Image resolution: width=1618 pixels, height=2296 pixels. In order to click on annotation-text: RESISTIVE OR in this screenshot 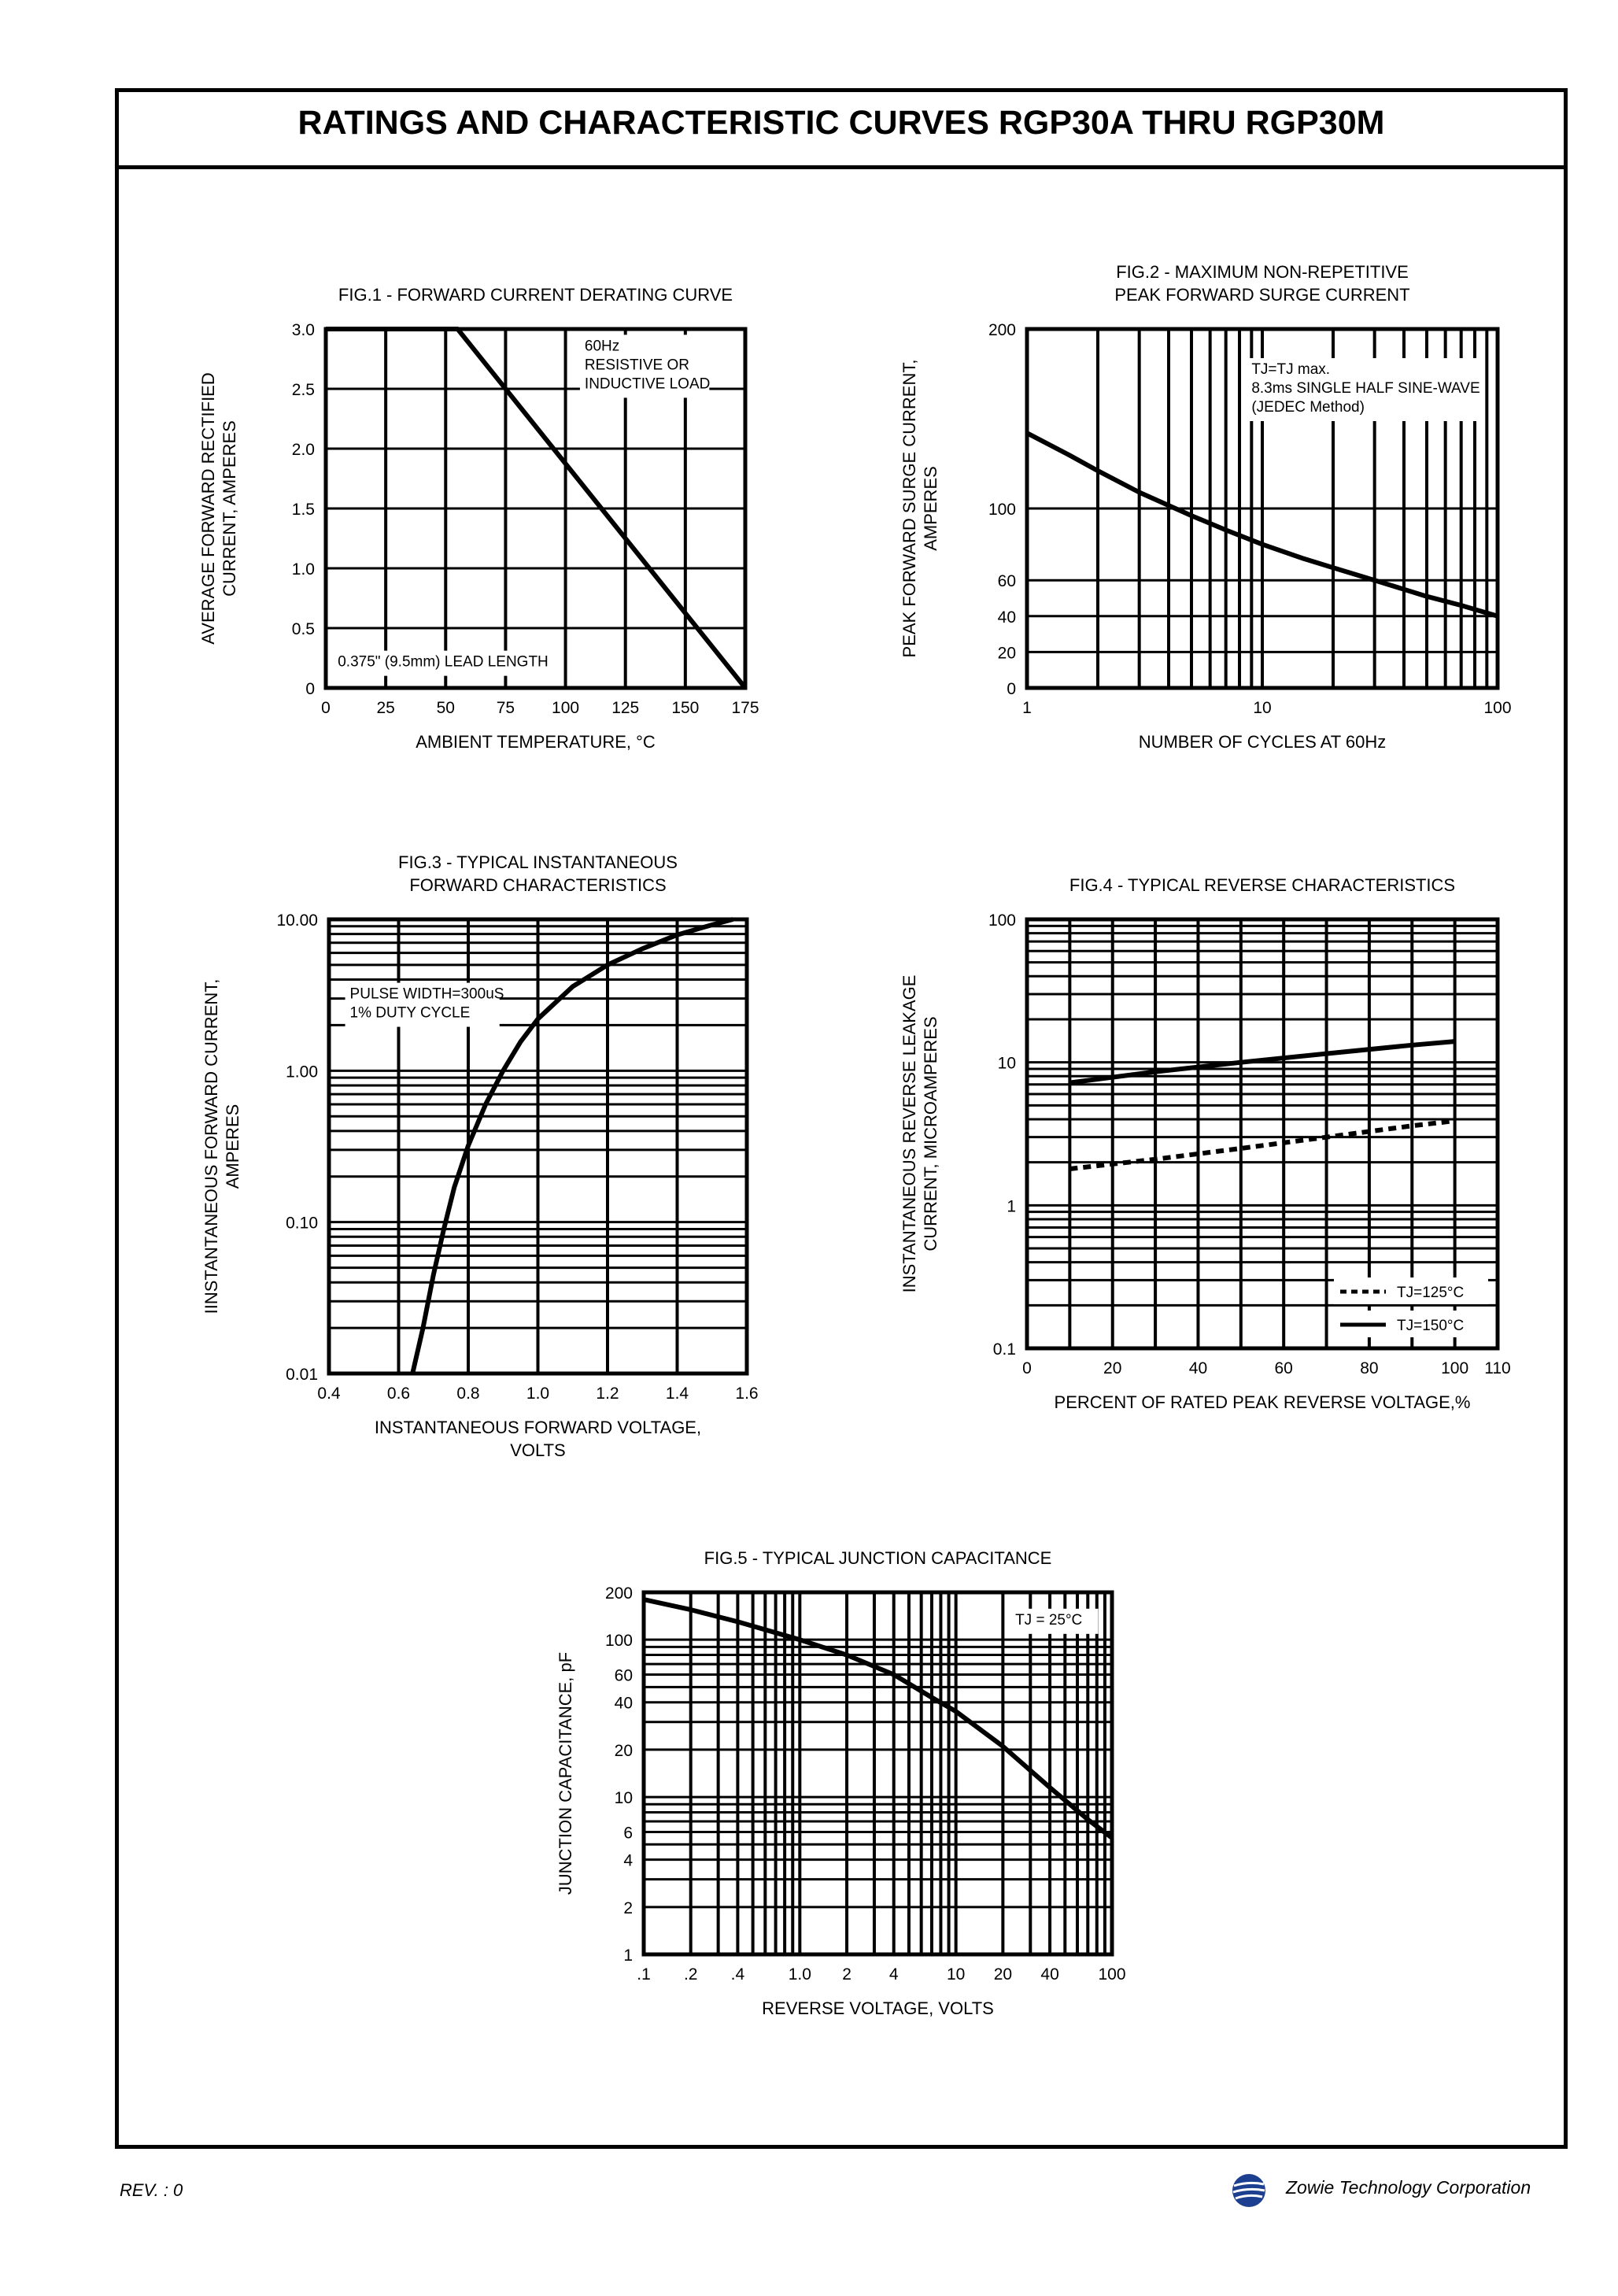, I will do `click(637, 365)`.